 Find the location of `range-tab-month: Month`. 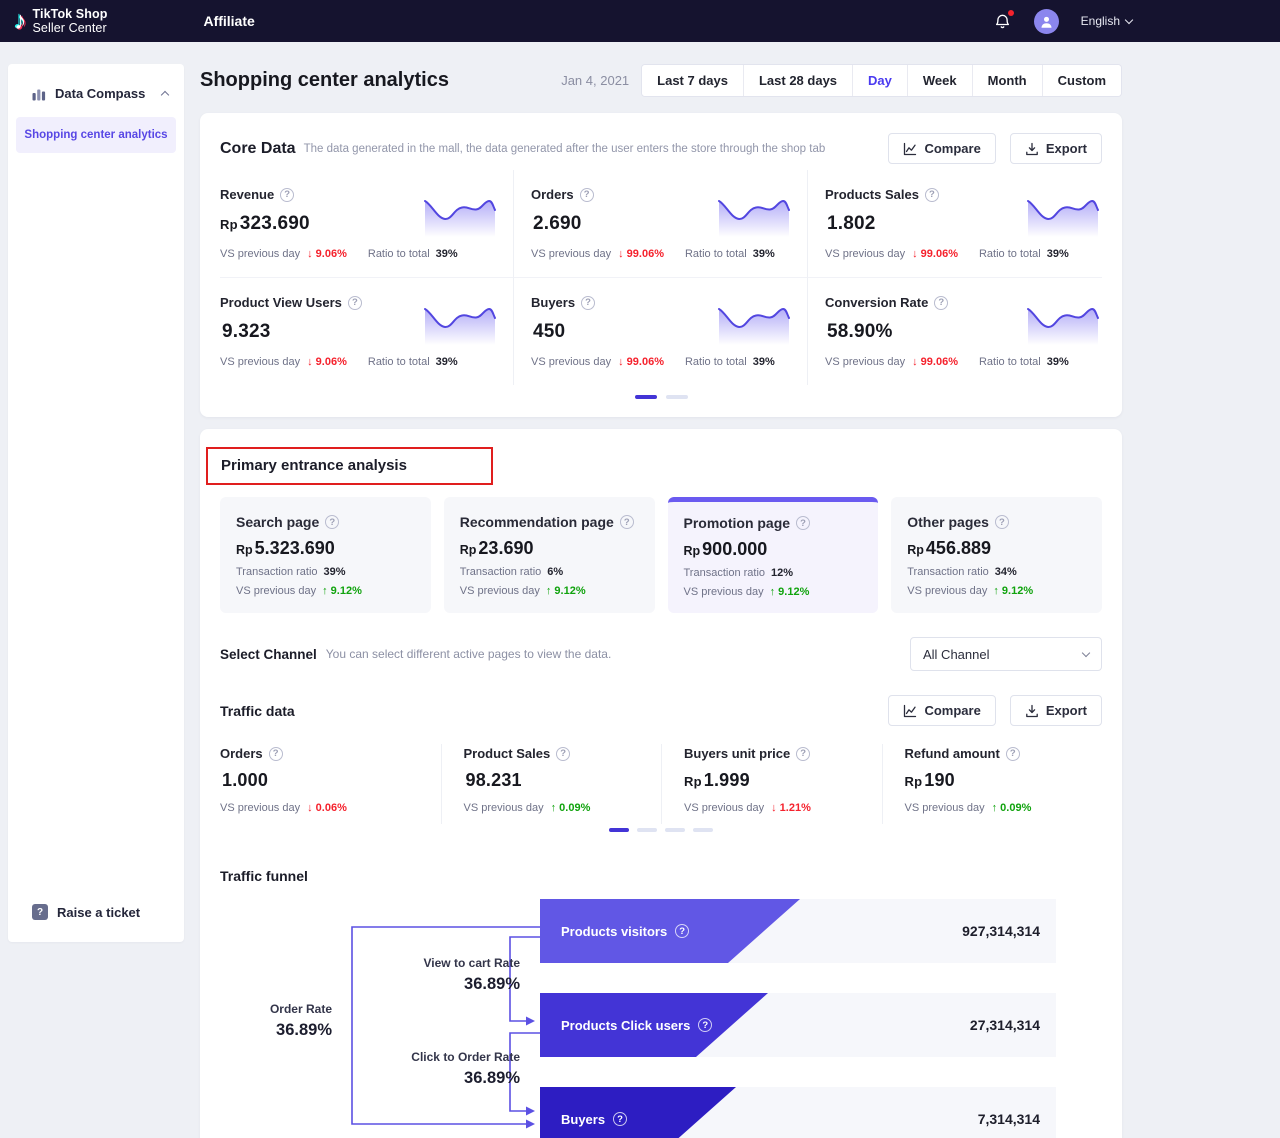

range-tab-month: Month is located at coordinates (1006, 80).